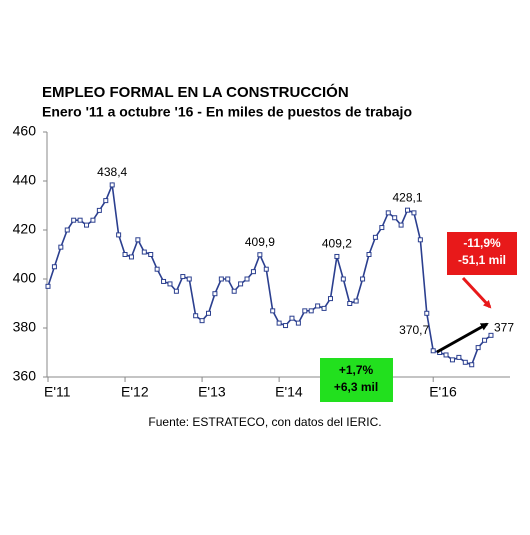 The width and height of the screenshot is (530, 535). What do you see at coordinates (414, 330) in the screenshot?
I see `data-label: 370,7` at bounding box center [414, 330].